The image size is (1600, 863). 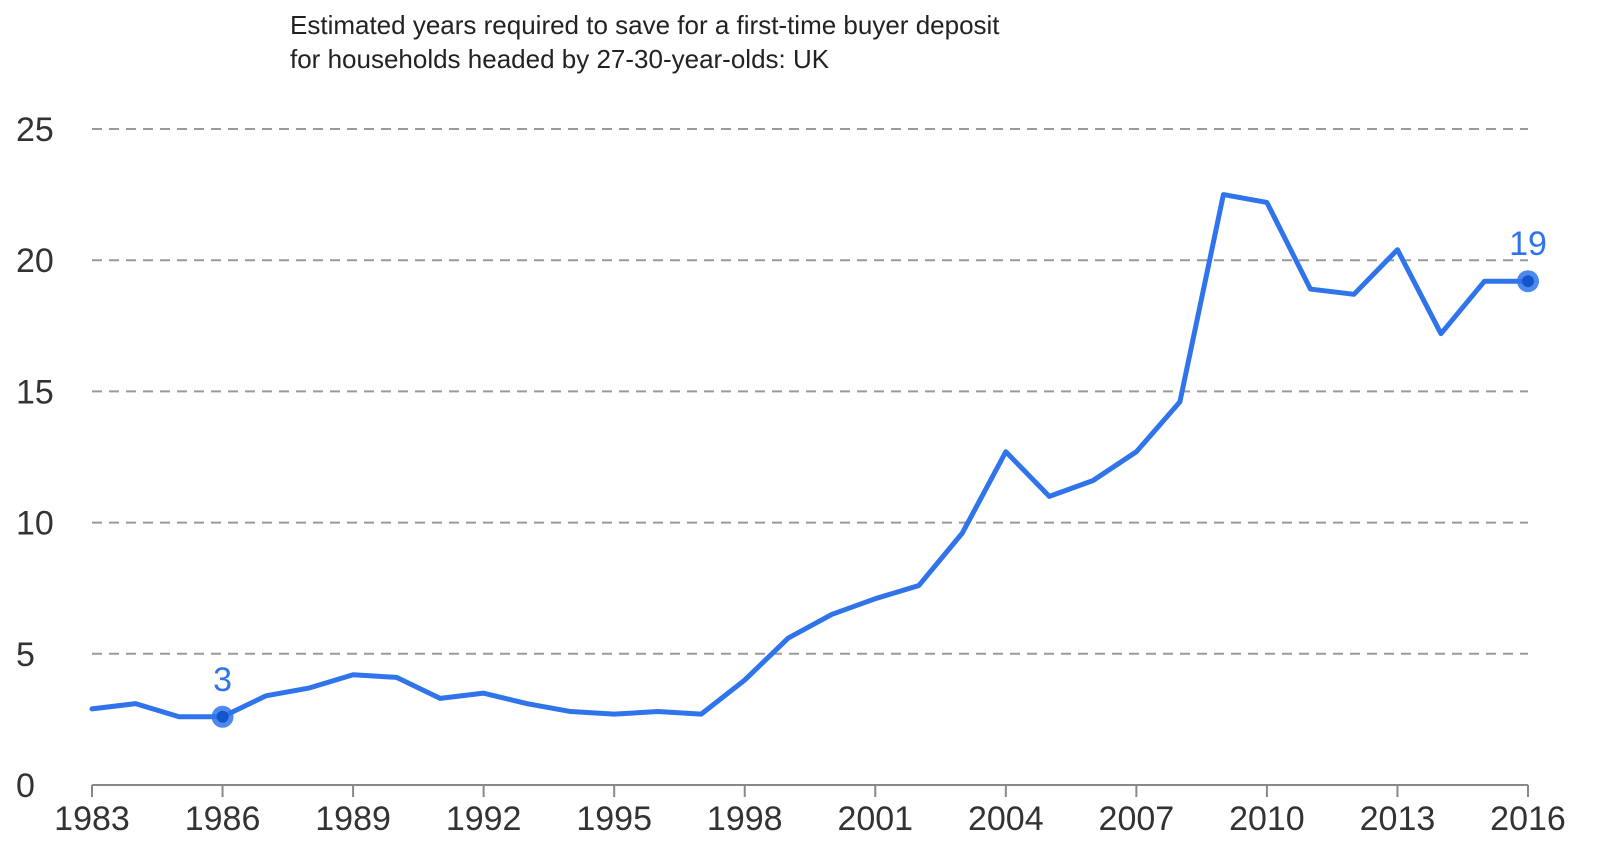 What do you see at coordinates (92, 819) in the screenshot?
I see `x-tick-label: 1983` at bounding box center [92, 819].